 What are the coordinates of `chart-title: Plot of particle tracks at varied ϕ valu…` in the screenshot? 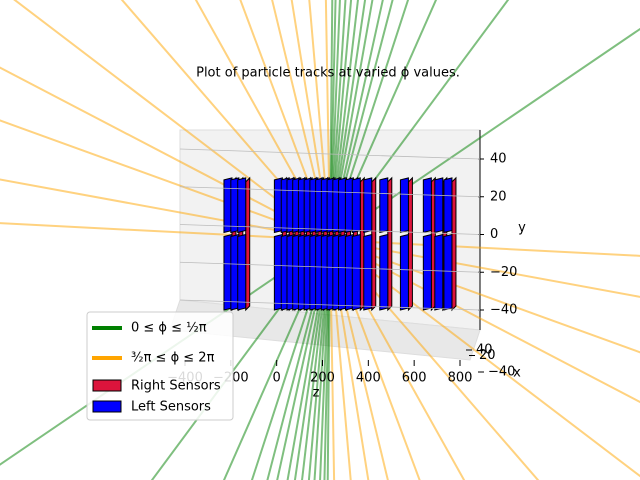 It's located at (328, 73).